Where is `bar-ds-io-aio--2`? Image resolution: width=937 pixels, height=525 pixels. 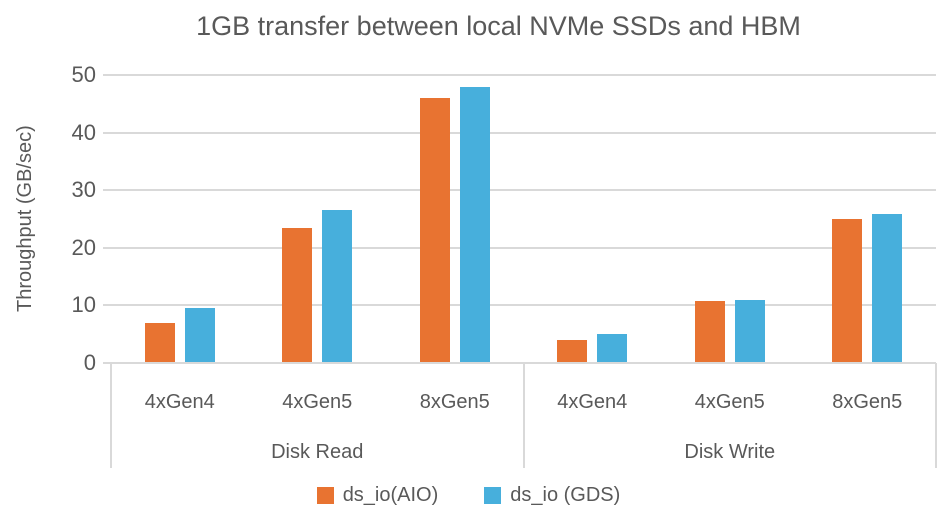
bar-ds-io-aio--2 is located at coordinates (434, 230).